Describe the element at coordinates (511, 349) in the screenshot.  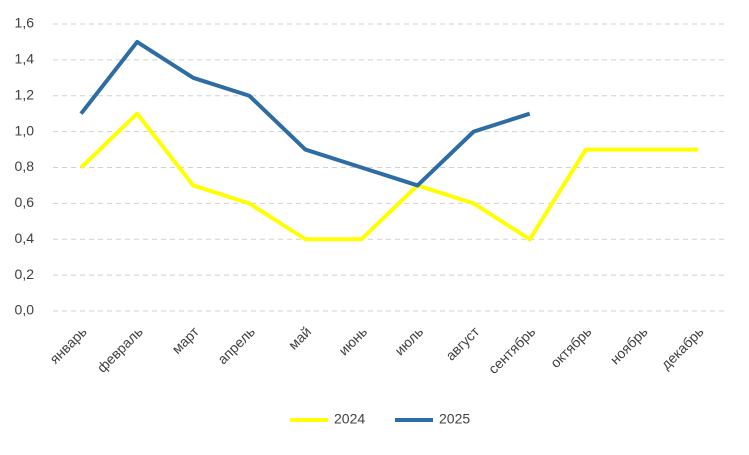
I see `x-tick-label: сентябрь` at that location.